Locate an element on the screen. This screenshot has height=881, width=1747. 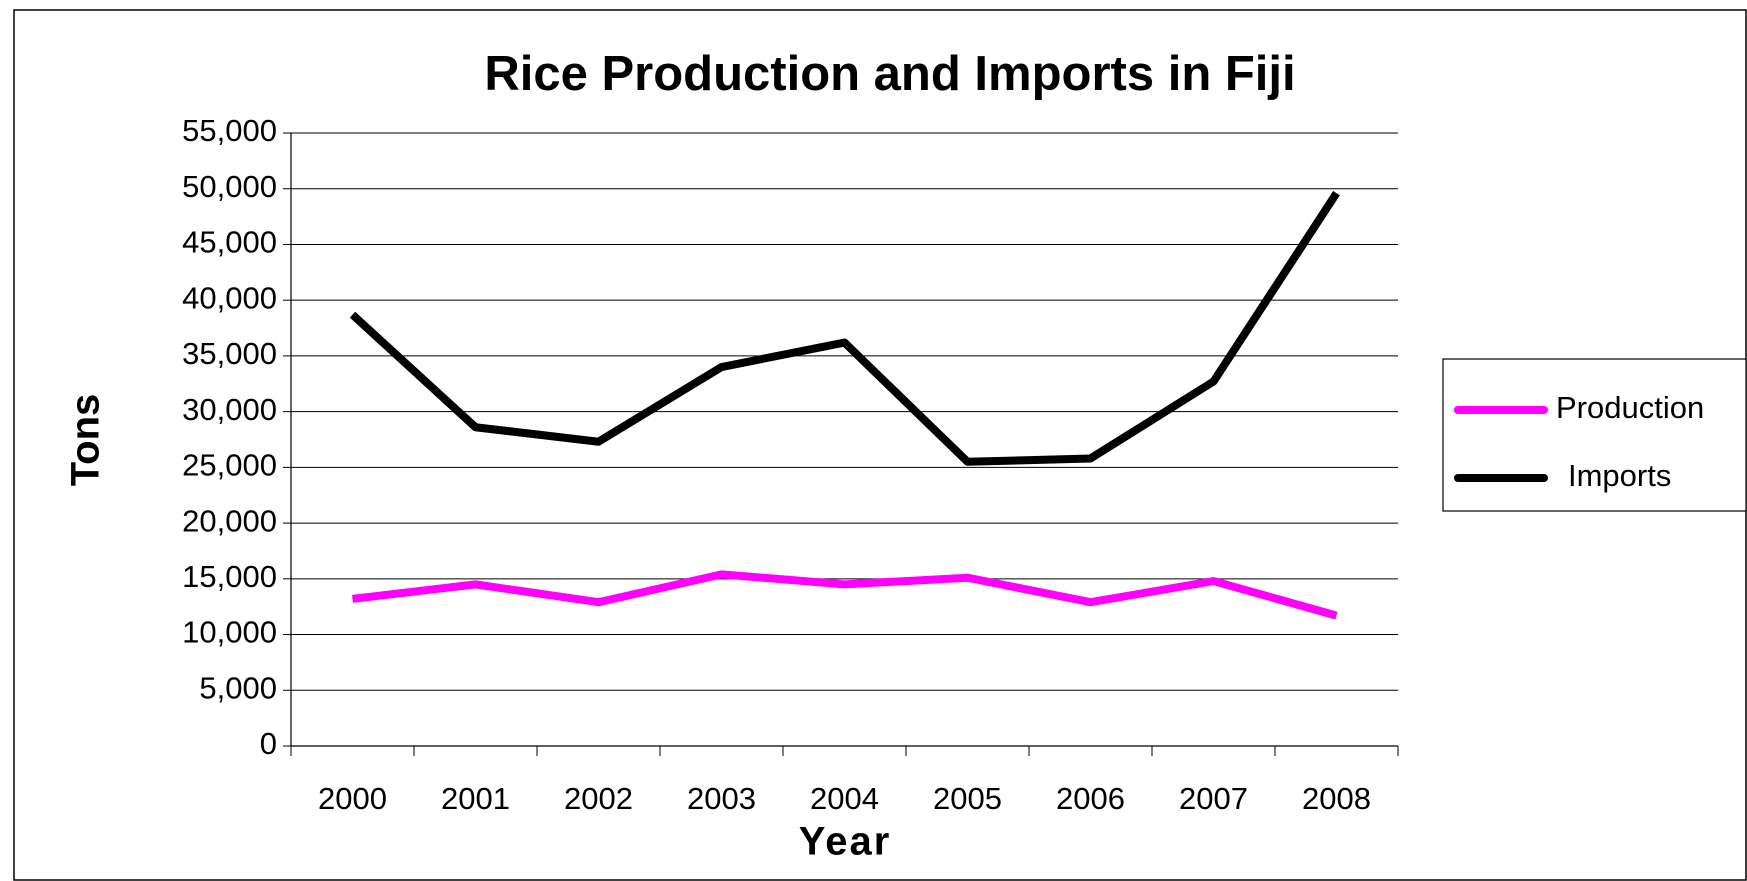
y-tick-label: 50,000 is located at coordinates (229, 186).